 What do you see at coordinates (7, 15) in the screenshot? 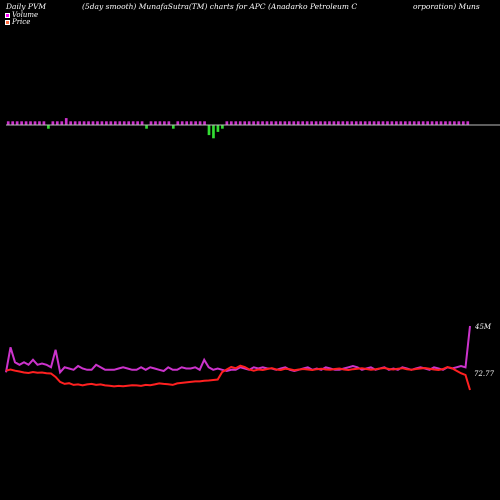
I see `legend-volume-swatch` at bounding box center [7, 15].